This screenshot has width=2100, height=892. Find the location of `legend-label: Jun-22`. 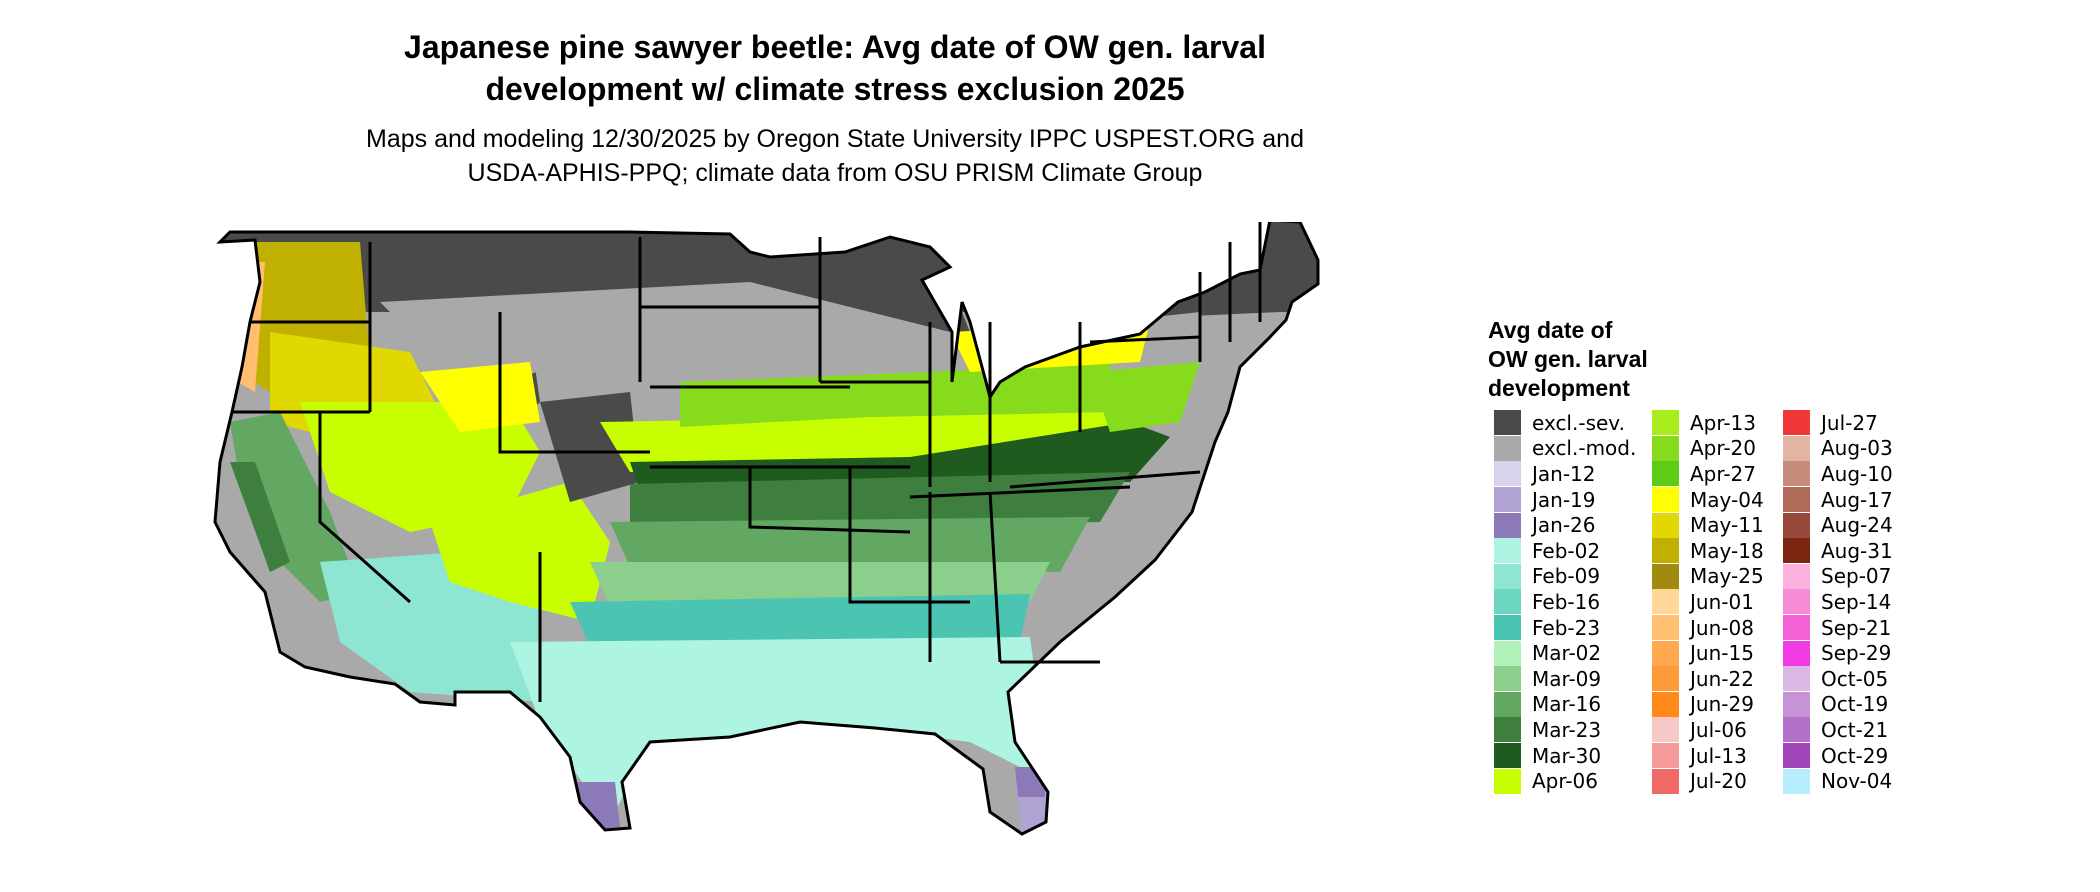

legend-label: Jun-22 is located at coordinates (1722, 678).